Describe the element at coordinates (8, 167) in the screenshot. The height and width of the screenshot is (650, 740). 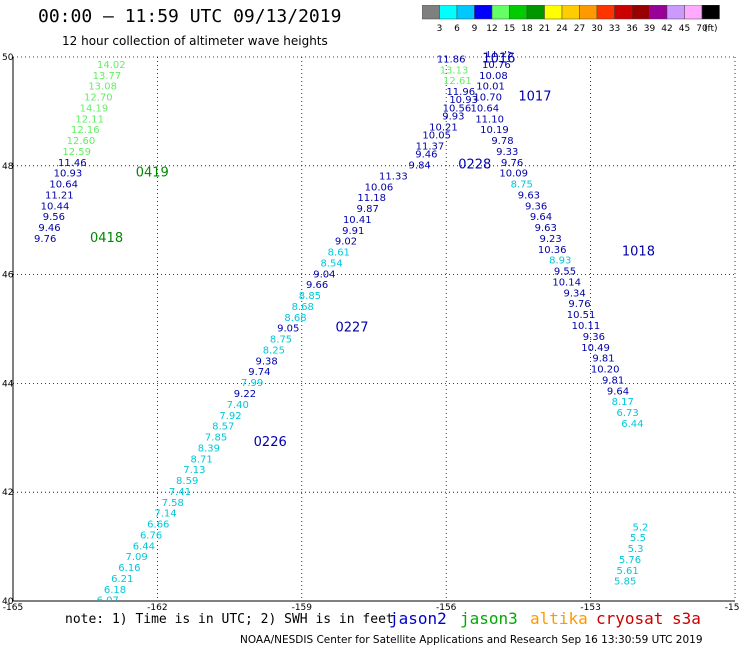
I see `lat-tick-label: 48` at that location.